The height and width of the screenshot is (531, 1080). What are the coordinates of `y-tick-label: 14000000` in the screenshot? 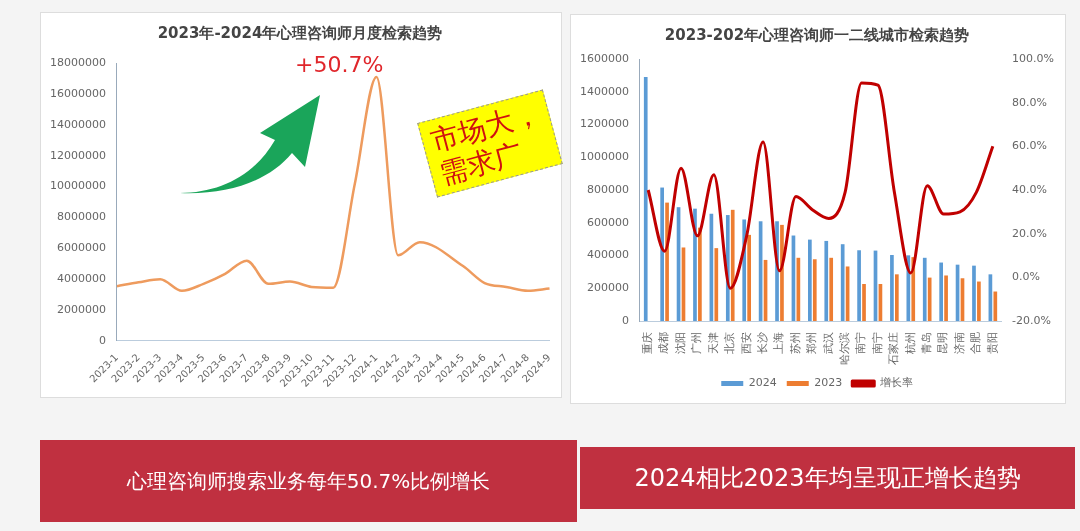 It's located at (77, 124).